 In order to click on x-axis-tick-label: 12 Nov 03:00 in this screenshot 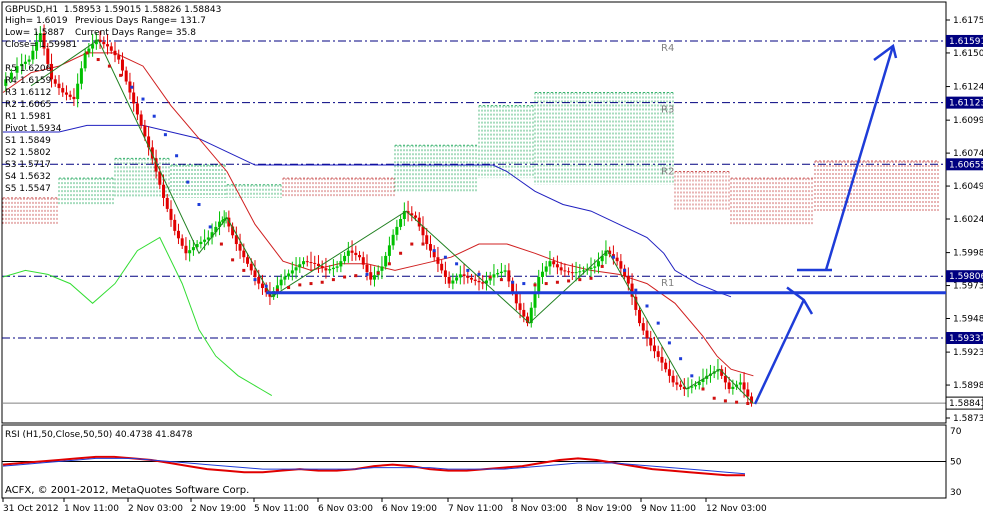, I will do `click(736, 509)`.